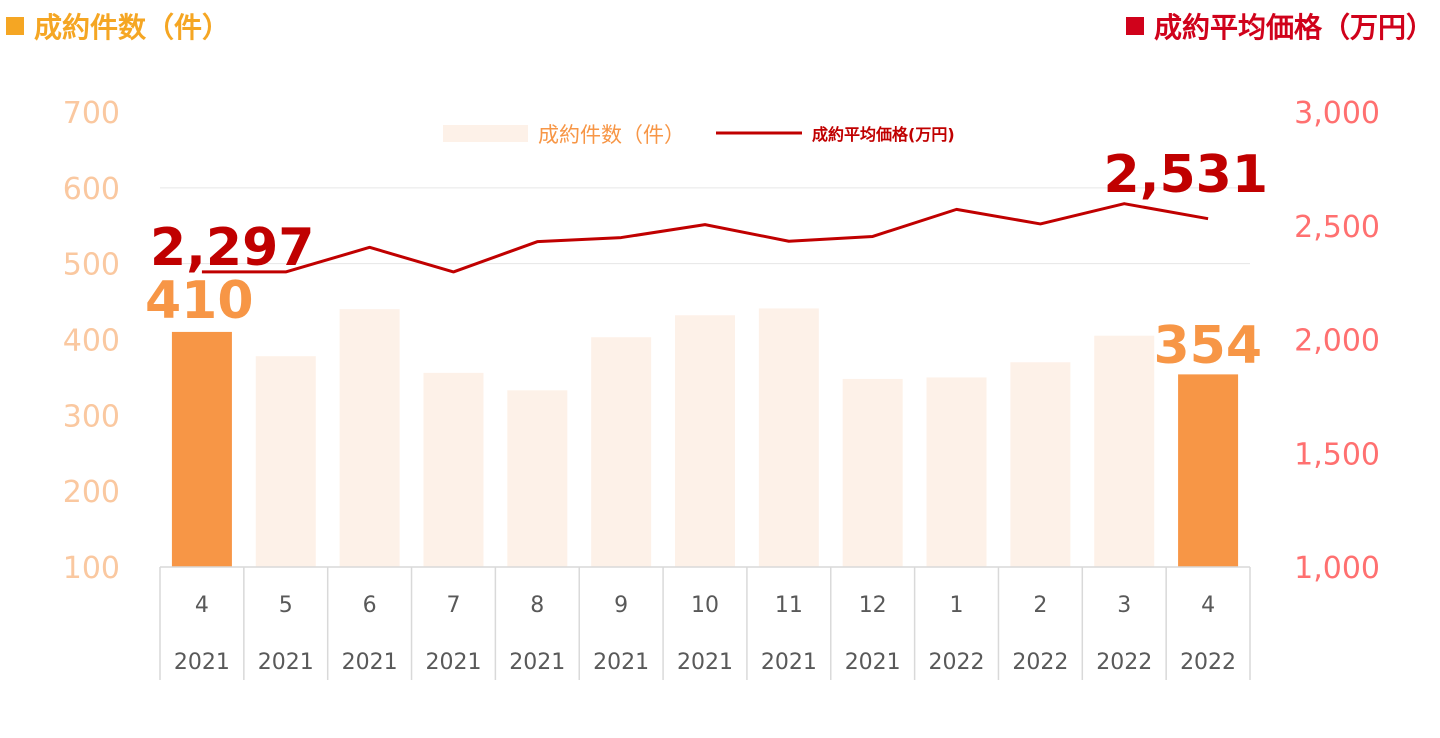 Image resolution: width=1440 pixels, height=738 pixels. Describe the element at coordinates (1337, 227) in the screenshot. I see `right-axis-tick-label: 2,500` at that location.